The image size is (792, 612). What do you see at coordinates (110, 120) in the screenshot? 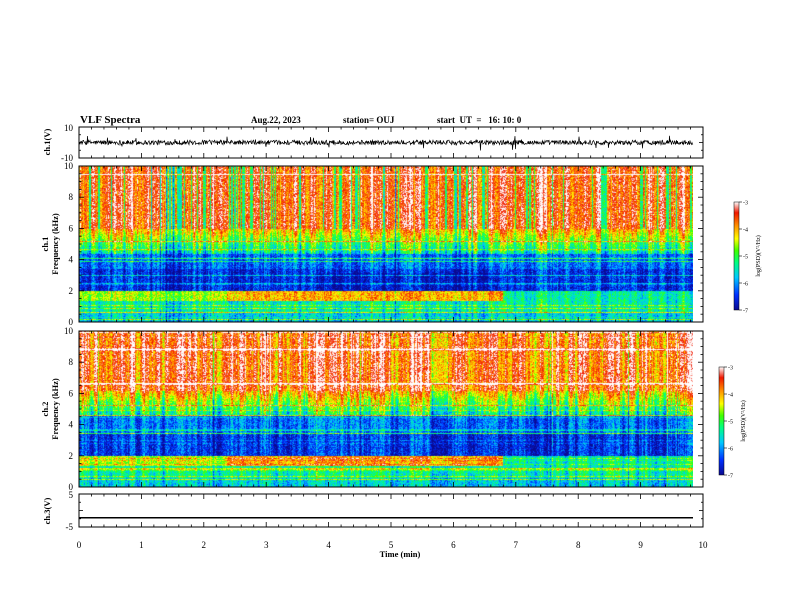
I see `figure-title: VLF Spectra` at bounding box center [110, 120].